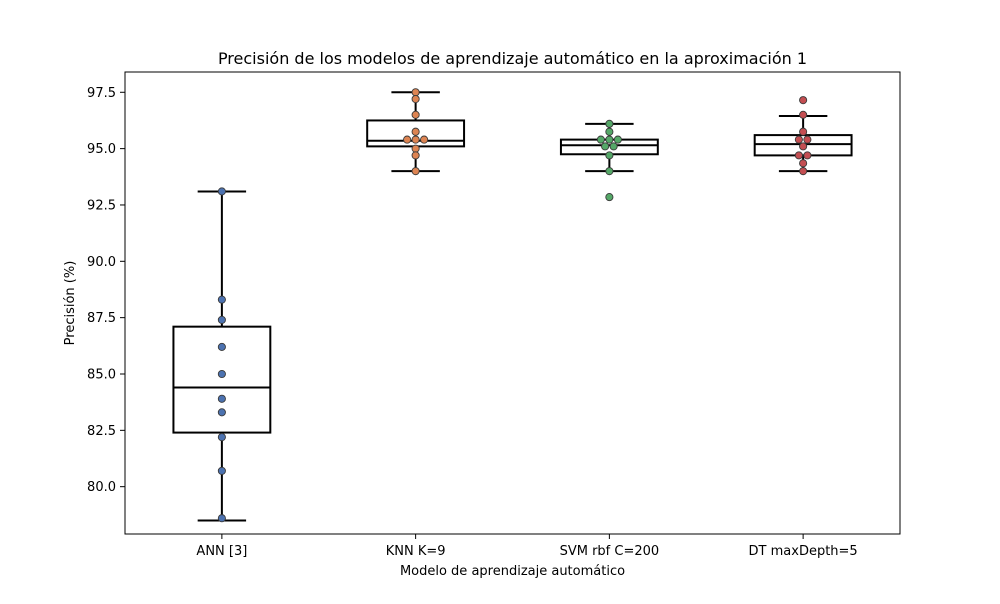 The image size is (1000, 604). Describe the element at coordinates (101, 149) in the screenshot. I see `y-tick-label: 95.0` at that location.